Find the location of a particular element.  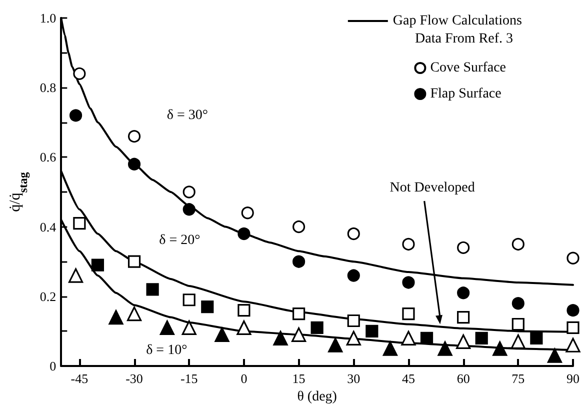

legend-label: Cove Surface is located at coordinates (468, 68).